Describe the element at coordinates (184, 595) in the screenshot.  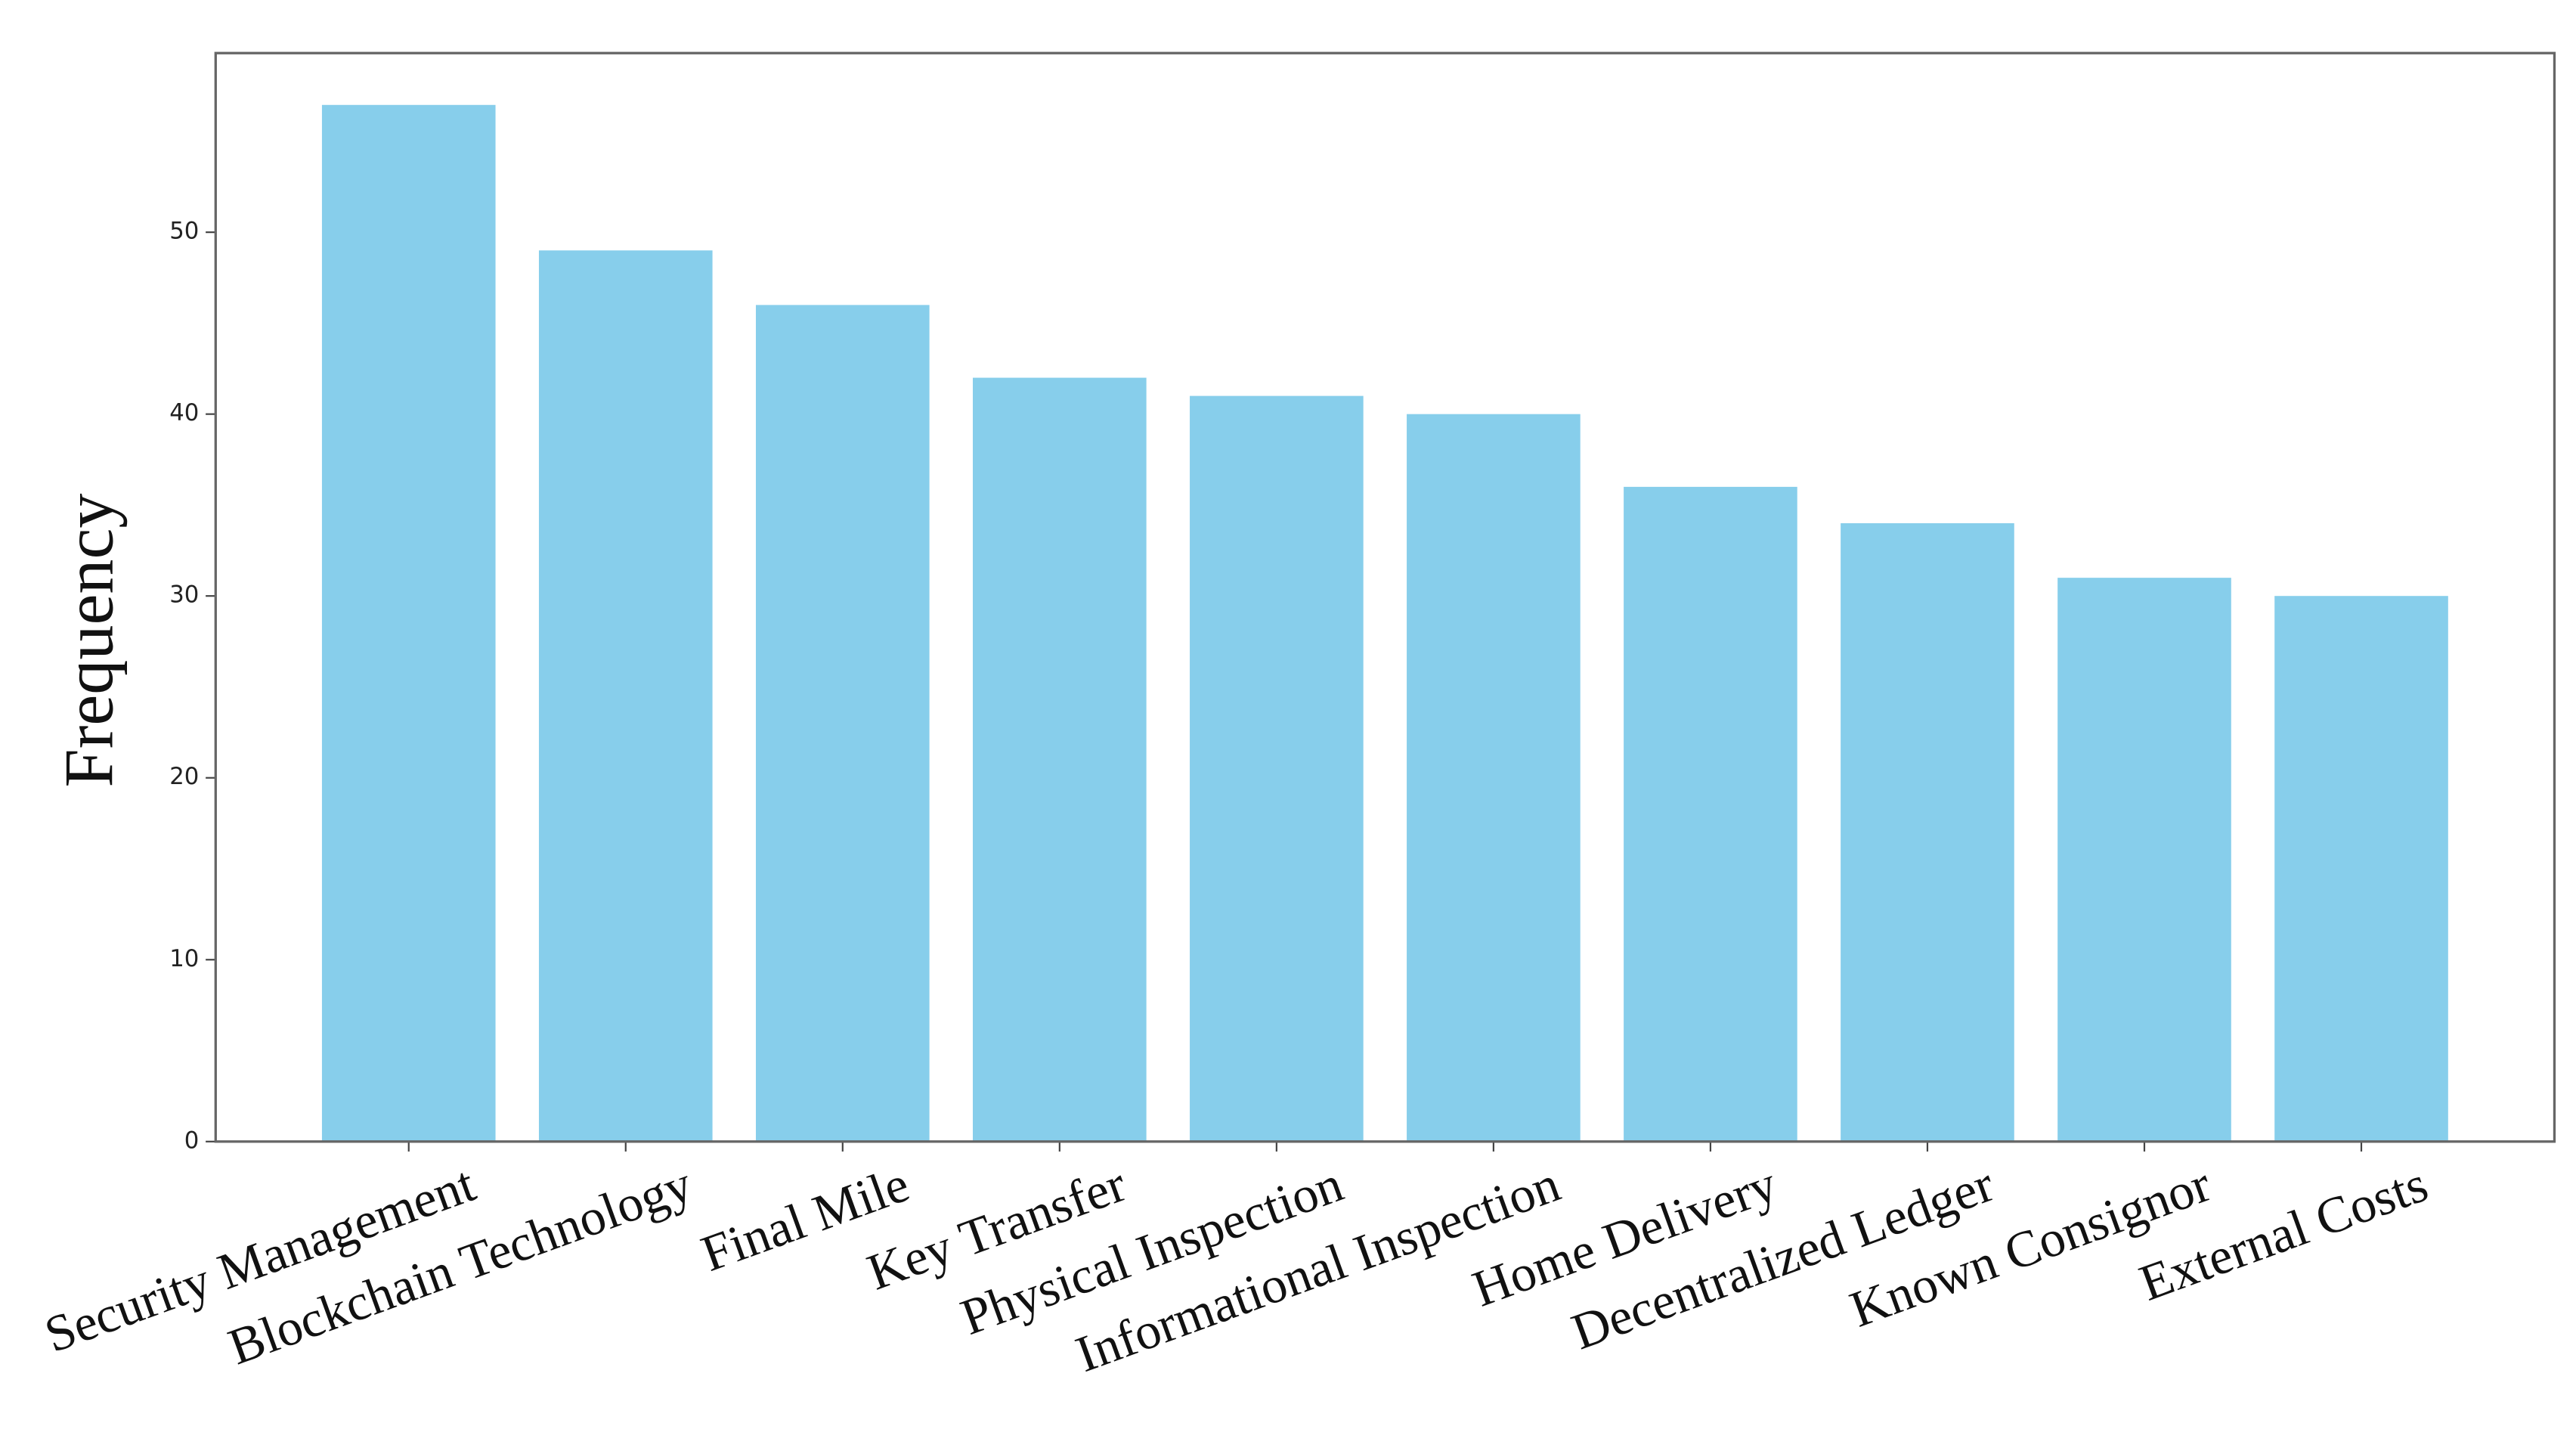
I see `y-tick-label: 30` at that location.